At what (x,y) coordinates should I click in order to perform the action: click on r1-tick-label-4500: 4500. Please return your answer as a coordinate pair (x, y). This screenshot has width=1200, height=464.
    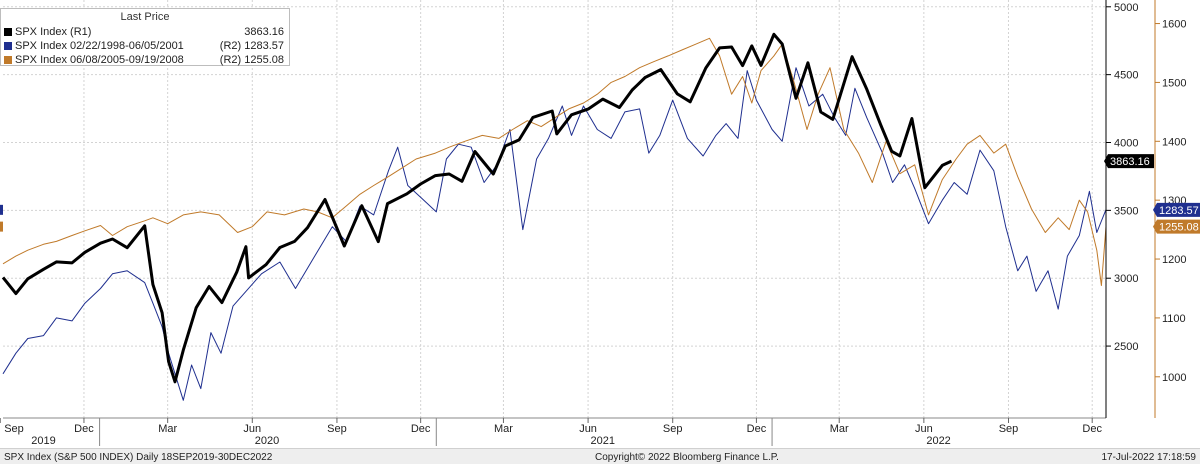
    Looking at the image, I should click on (1126, 76).